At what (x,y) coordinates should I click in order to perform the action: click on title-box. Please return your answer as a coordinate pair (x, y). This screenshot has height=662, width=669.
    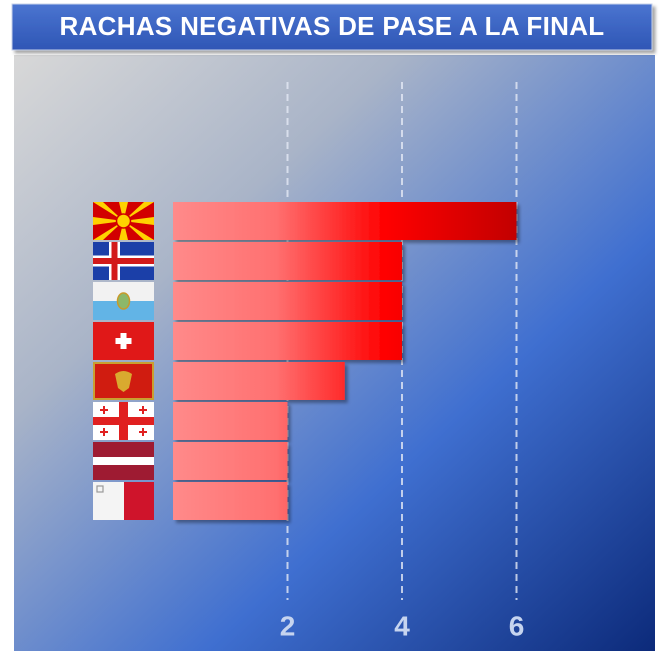
    Looking at the image, I should click on (332, 27).